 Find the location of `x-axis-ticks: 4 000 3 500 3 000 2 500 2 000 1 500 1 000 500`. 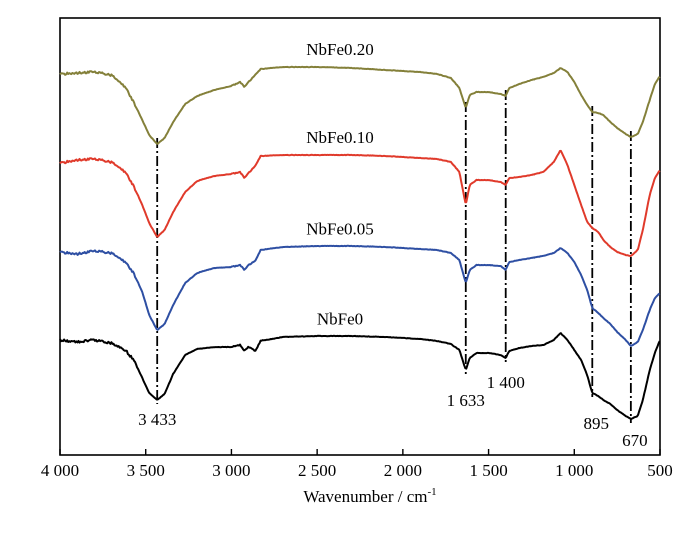

x-axis-ticks: 4 000 3 500 3 000 2 500 2 000 1 500 1 000 500 is located at coordinates (357, 464).